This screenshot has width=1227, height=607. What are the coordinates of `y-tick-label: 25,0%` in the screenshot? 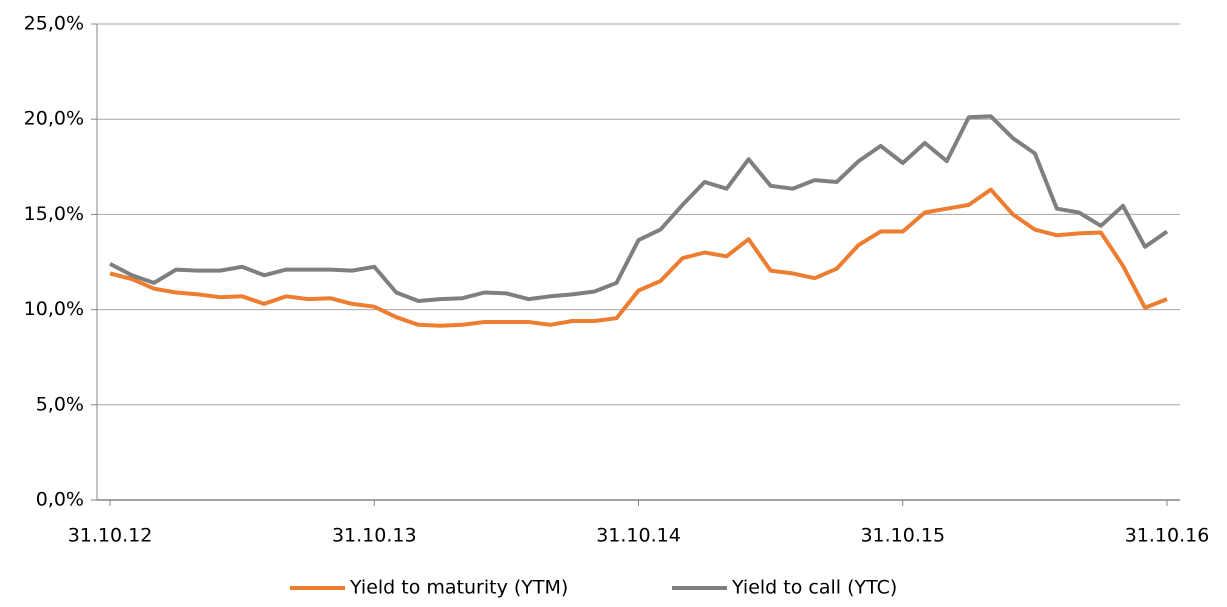 It's located at (54, 24).